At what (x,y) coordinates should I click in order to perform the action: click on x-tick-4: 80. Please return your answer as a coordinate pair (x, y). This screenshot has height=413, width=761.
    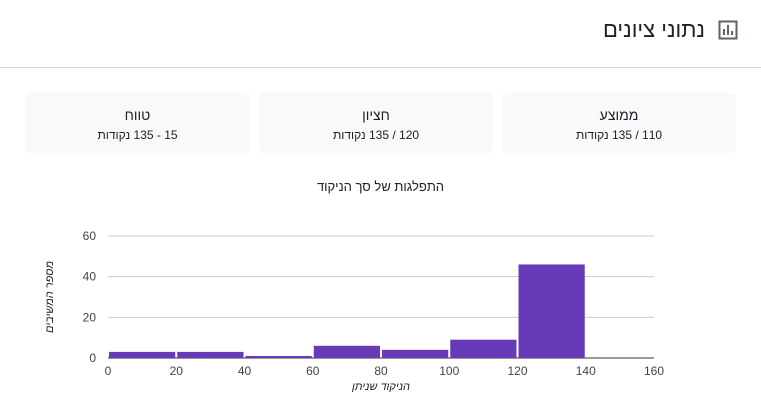
    Looking at the image, I should click on (381, 371).